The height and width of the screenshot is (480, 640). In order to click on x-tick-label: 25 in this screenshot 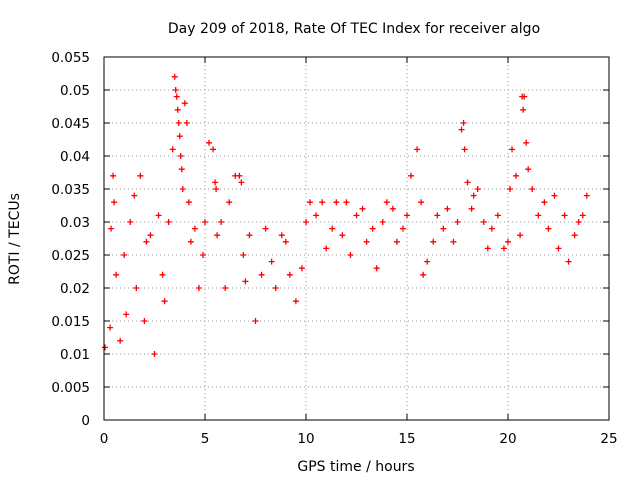, I will do `click(608, 439)`.